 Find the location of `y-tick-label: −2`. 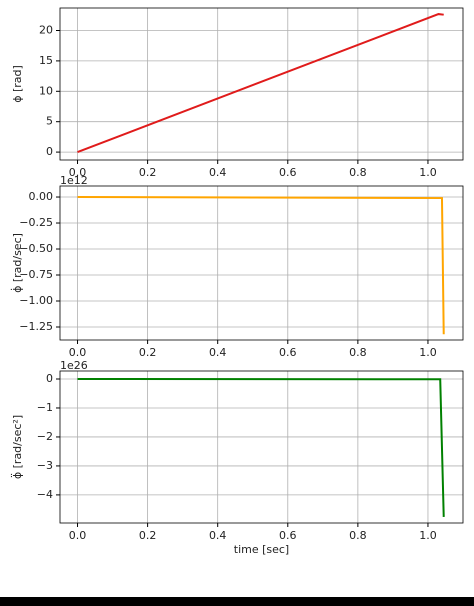

y-tick-label: −2 is located at coordinates (45, 436).